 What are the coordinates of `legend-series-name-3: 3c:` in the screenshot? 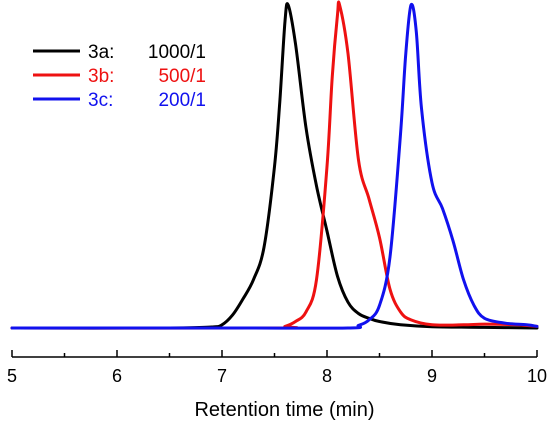 It's located at (100, 100).